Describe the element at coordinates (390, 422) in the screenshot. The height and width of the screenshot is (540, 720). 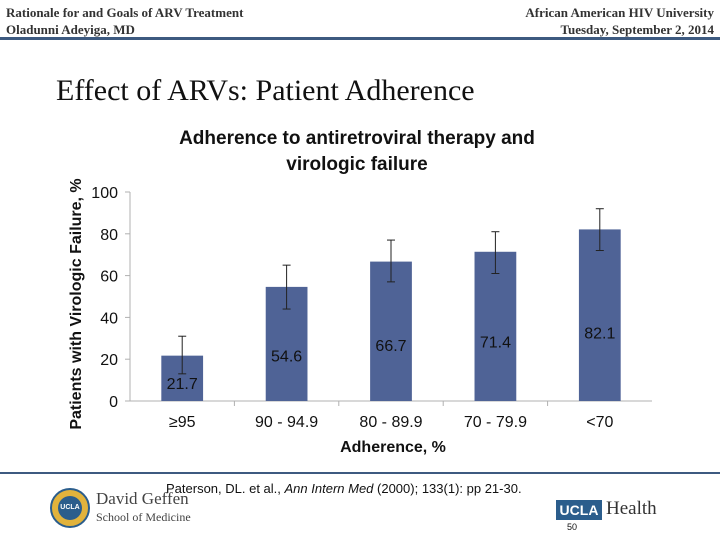
I see `x-tick-label: 80 - 89.9` at that location.